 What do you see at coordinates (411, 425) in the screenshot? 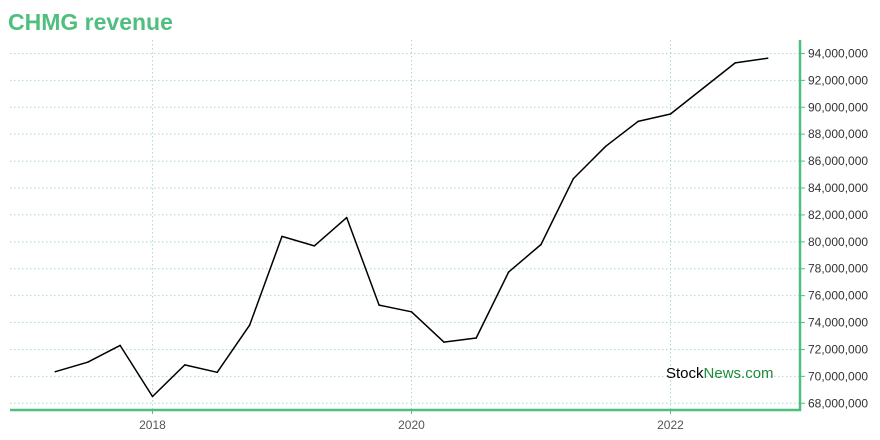
I see `x-tick-label: 2020` at bounding box center [411, 425].